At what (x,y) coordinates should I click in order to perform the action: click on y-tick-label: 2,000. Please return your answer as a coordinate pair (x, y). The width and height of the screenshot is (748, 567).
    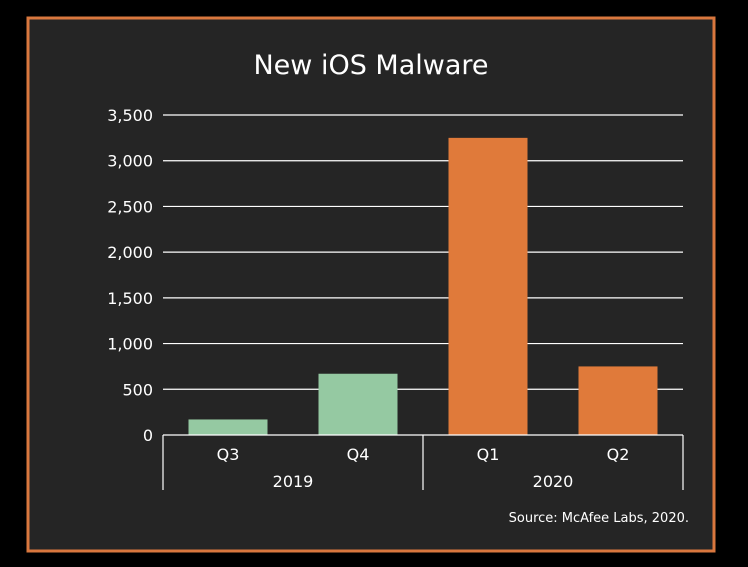
    Looking at the image, I should click on (130, 252).